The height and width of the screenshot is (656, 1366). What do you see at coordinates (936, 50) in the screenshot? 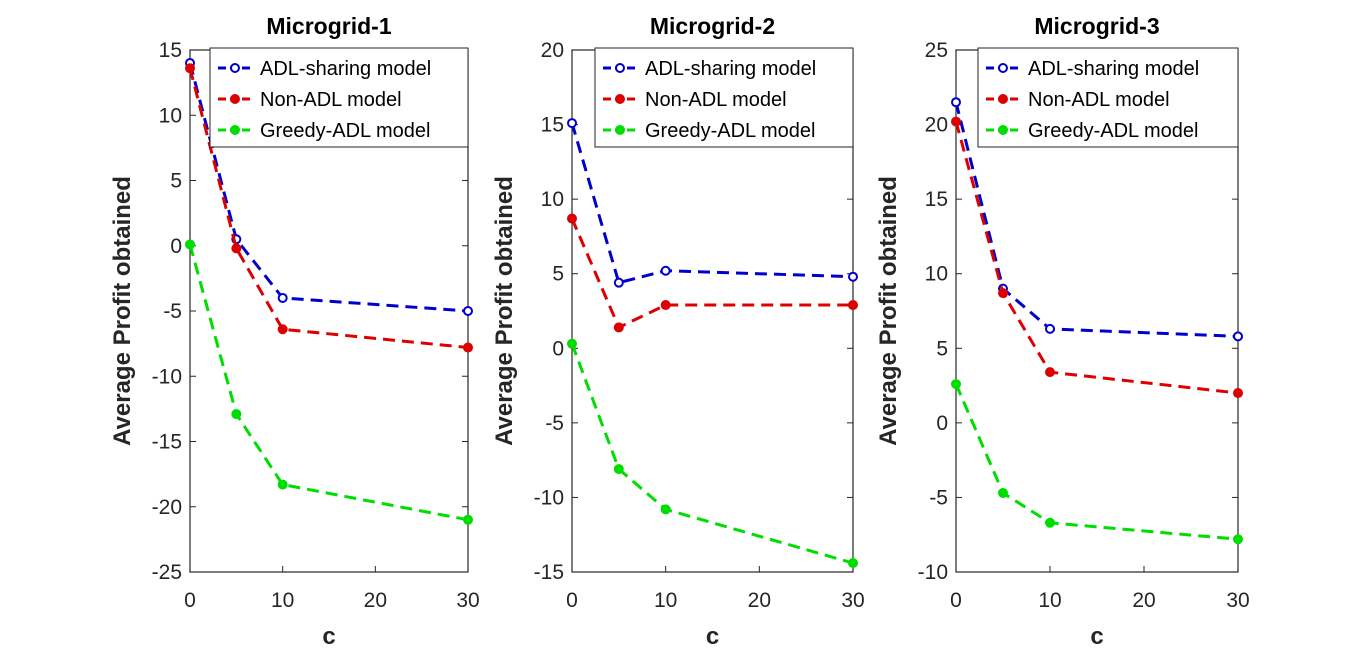
I see `y-tick-label: 25` at bounding box center [936, 50].